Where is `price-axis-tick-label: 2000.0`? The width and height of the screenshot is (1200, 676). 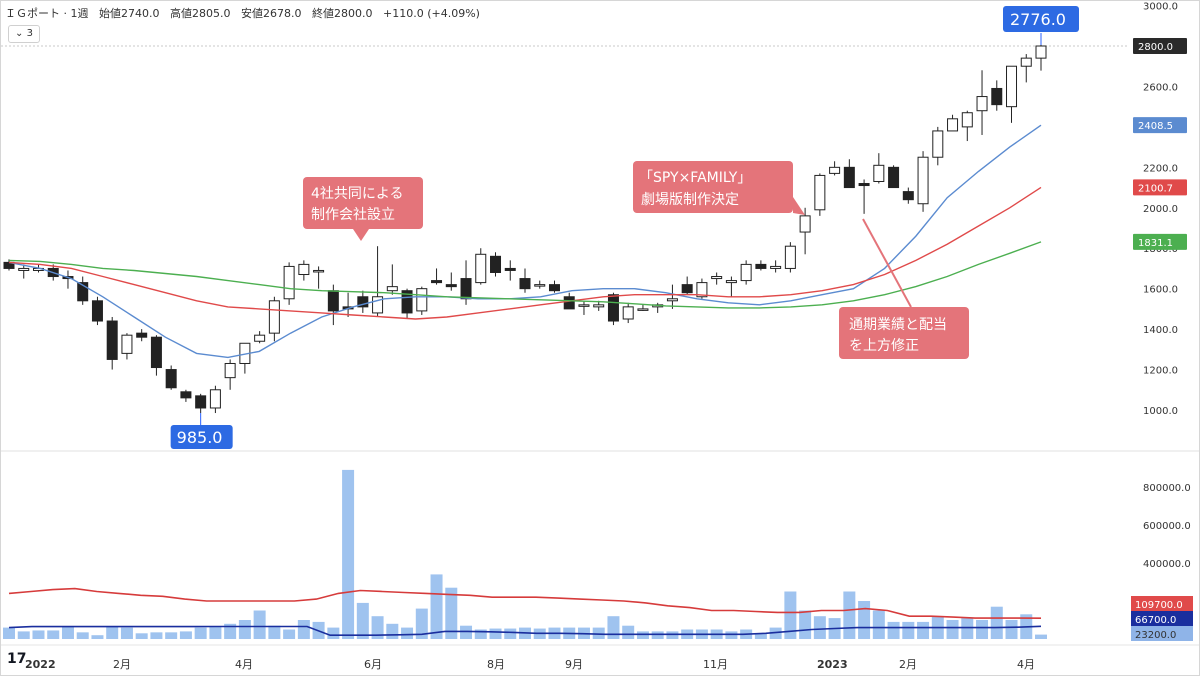
price-axis-tick-label: 2000.0 is located at coordinates (1160, 209).